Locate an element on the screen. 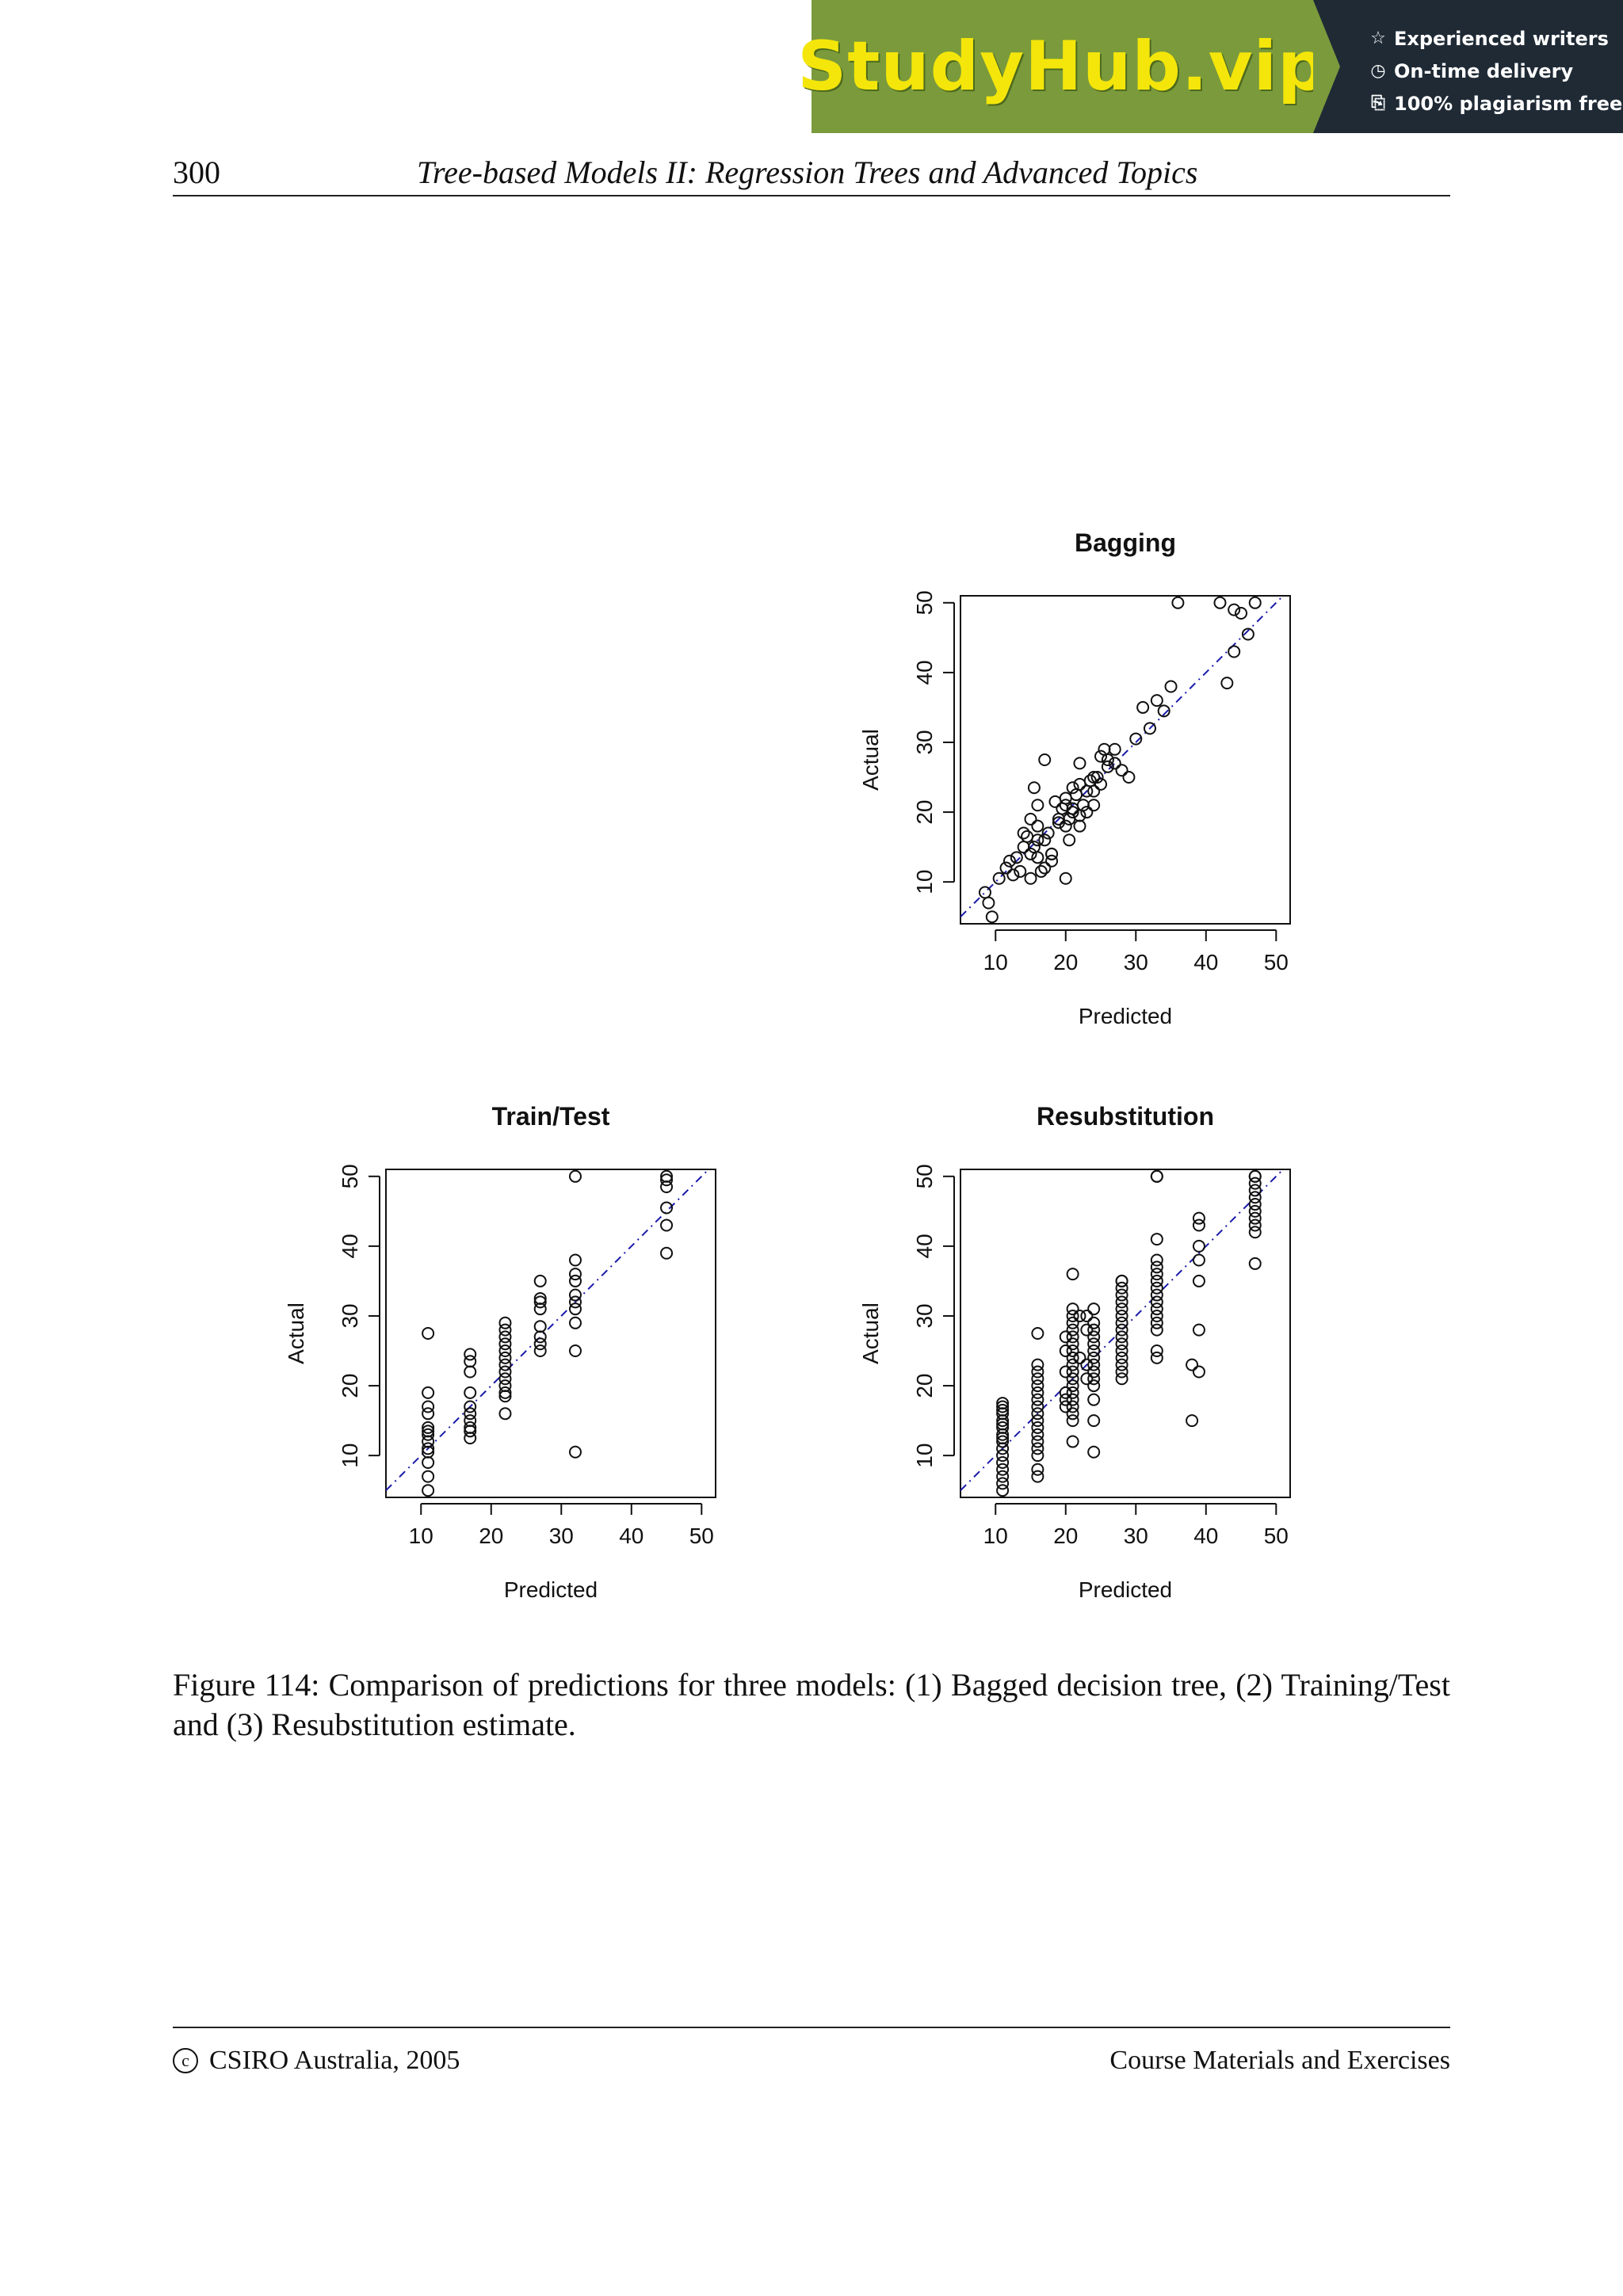 This screenshot has width=1623, height=2296. brand-name: StudyHub.vip is located at coordinates (1062, 66).